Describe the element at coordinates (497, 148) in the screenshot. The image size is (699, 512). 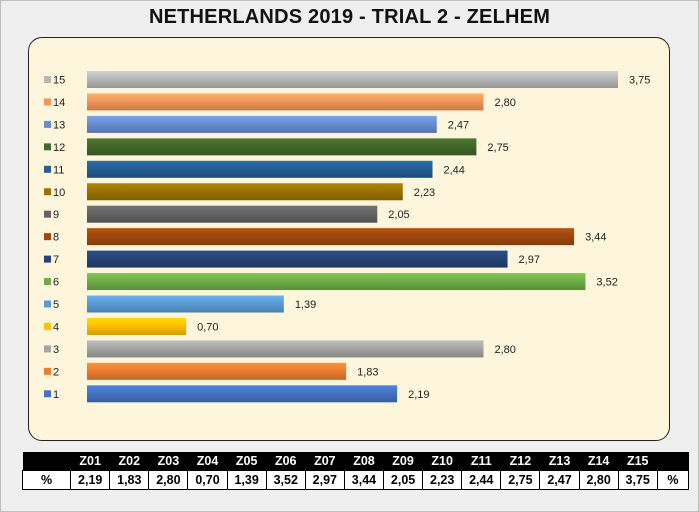
I see `value-label-12: 2,75` at that location.